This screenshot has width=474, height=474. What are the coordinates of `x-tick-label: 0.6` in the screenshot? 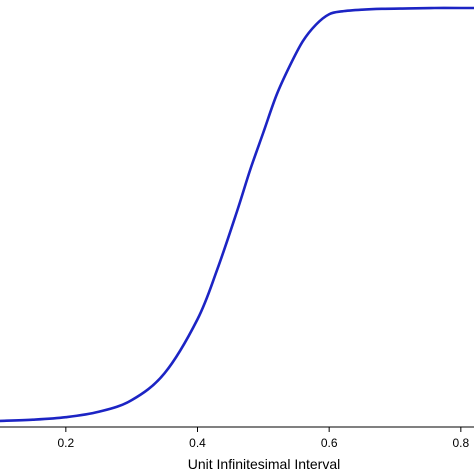 It's located at (329, 443).